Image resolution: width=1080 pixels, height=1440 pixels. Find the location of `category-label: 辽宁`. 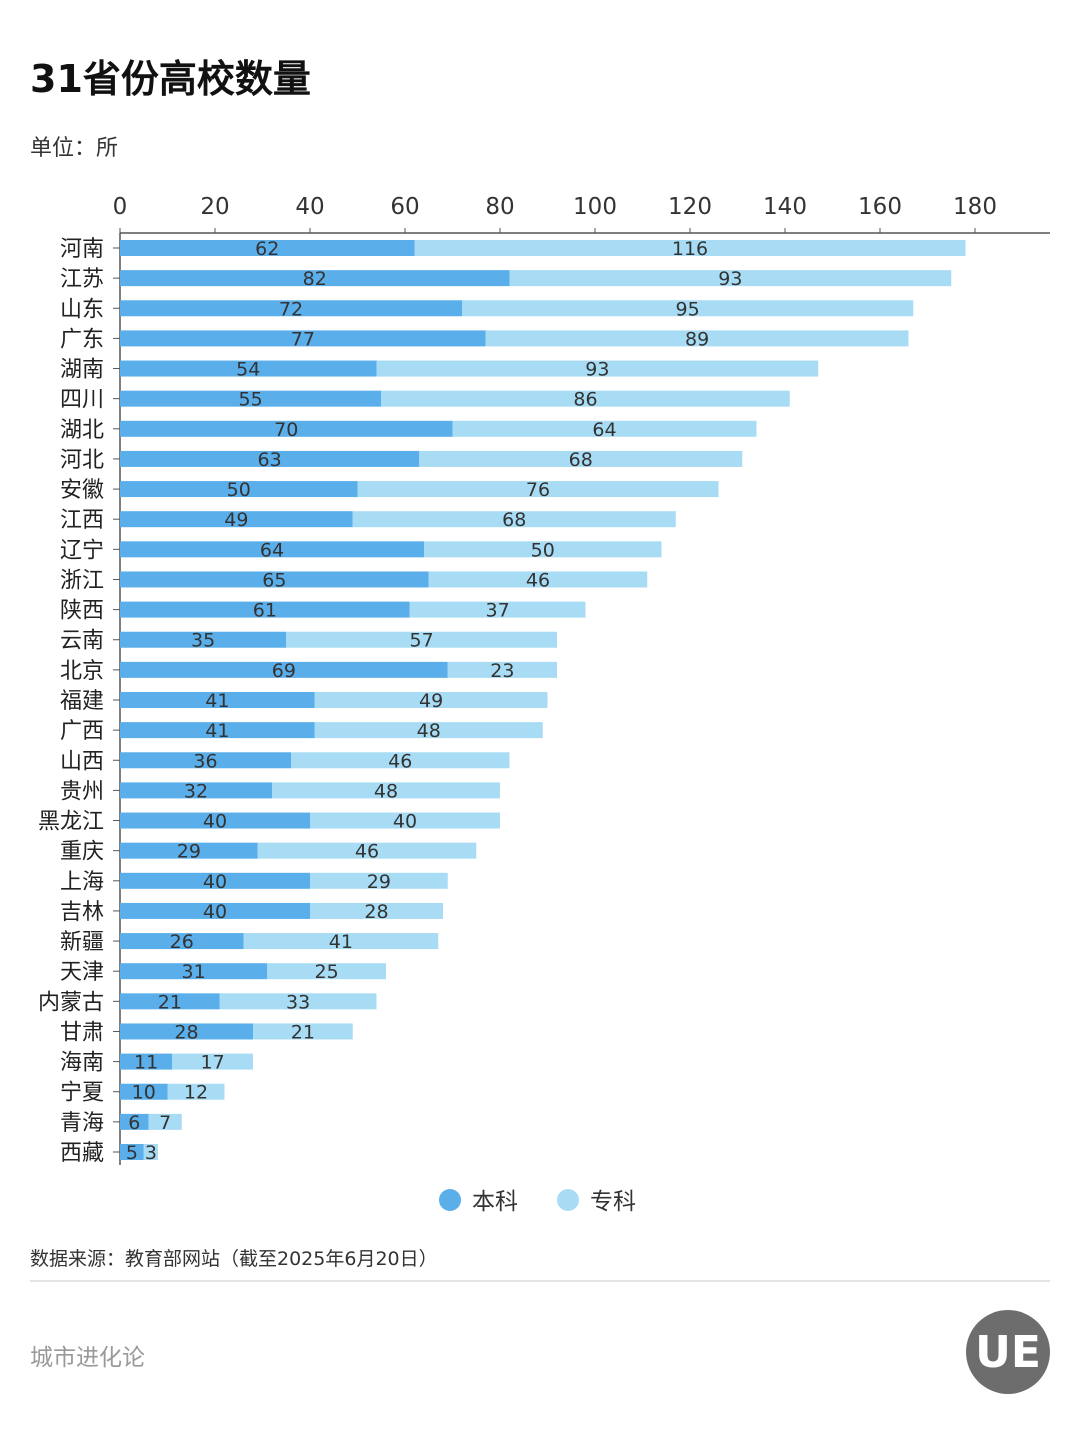

category-label: 辽宁 is located at coordinates (82, 550).